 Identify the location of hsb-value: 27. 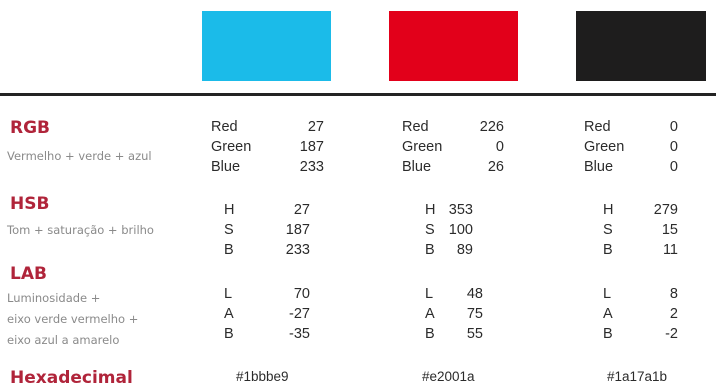
(301, 210).